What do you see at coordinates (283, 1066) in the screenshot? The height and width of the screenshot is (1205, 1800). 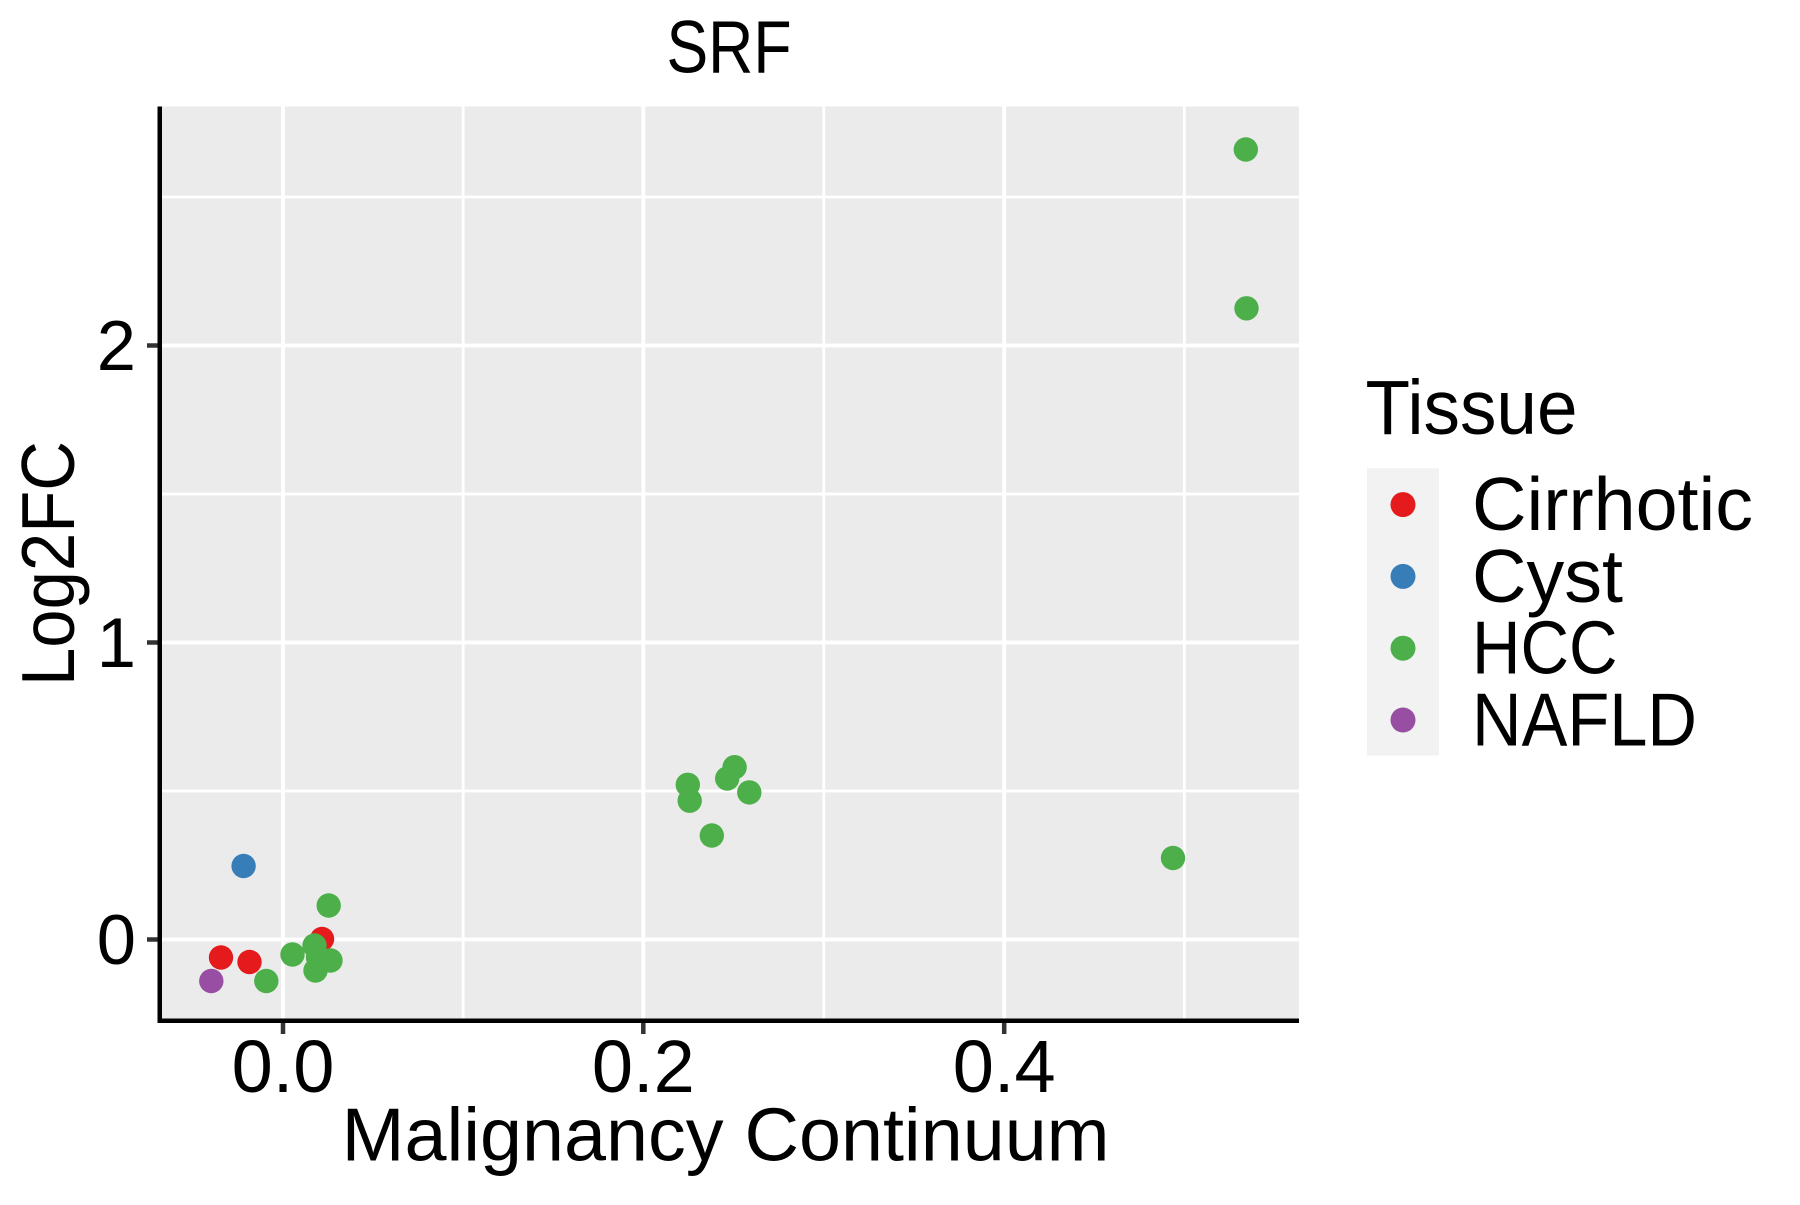 I see `svg-text: 0.0` at bounding box center [283, 1066].